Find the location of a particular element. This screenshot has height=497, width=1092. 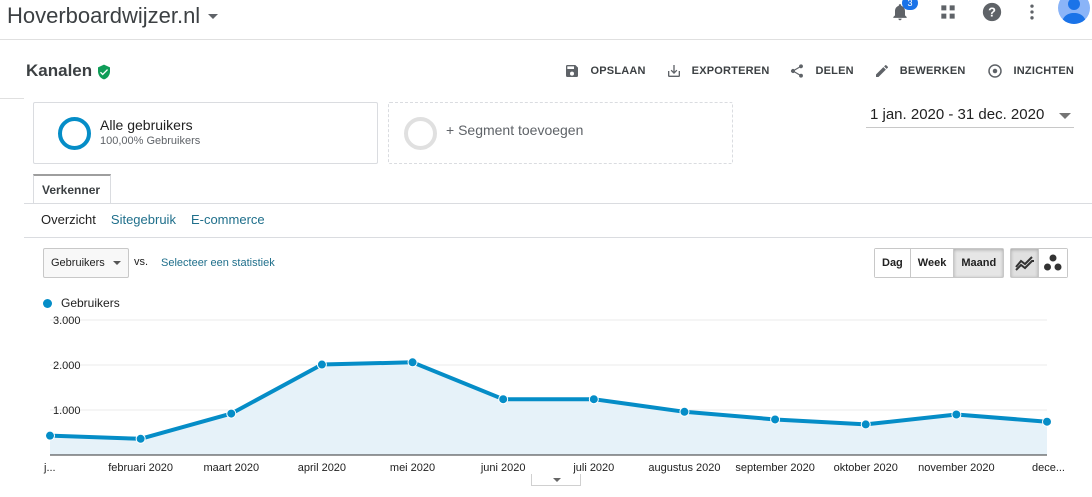

x-tick-label: juni 2020 is located at coordinates (503, 468).